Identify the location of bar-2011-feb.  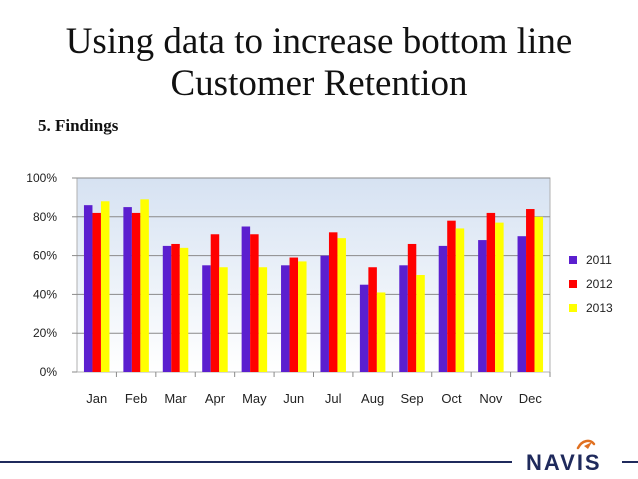
(127, 289).